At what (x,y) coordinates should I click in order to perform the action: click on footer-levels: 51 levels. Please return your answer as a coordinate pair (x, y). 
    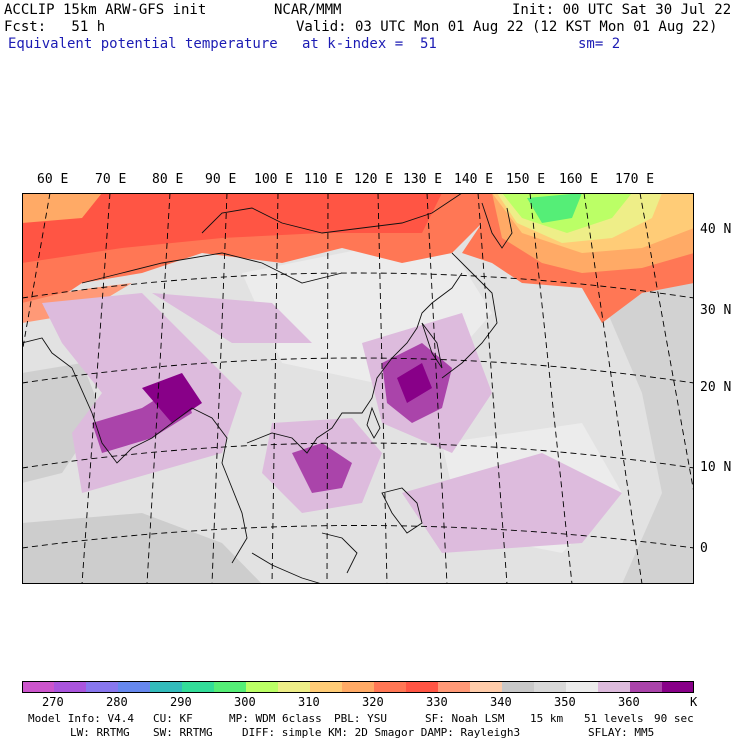
    Looking at the image, I should click on (614, 718).